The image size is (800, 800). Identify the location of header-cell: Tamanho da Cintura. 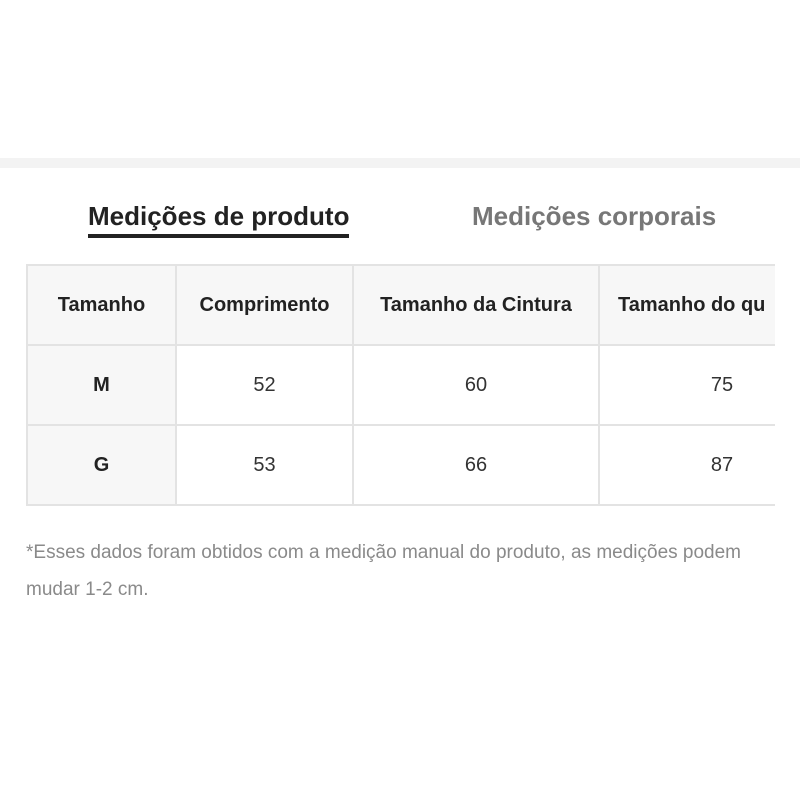
(476, 305).